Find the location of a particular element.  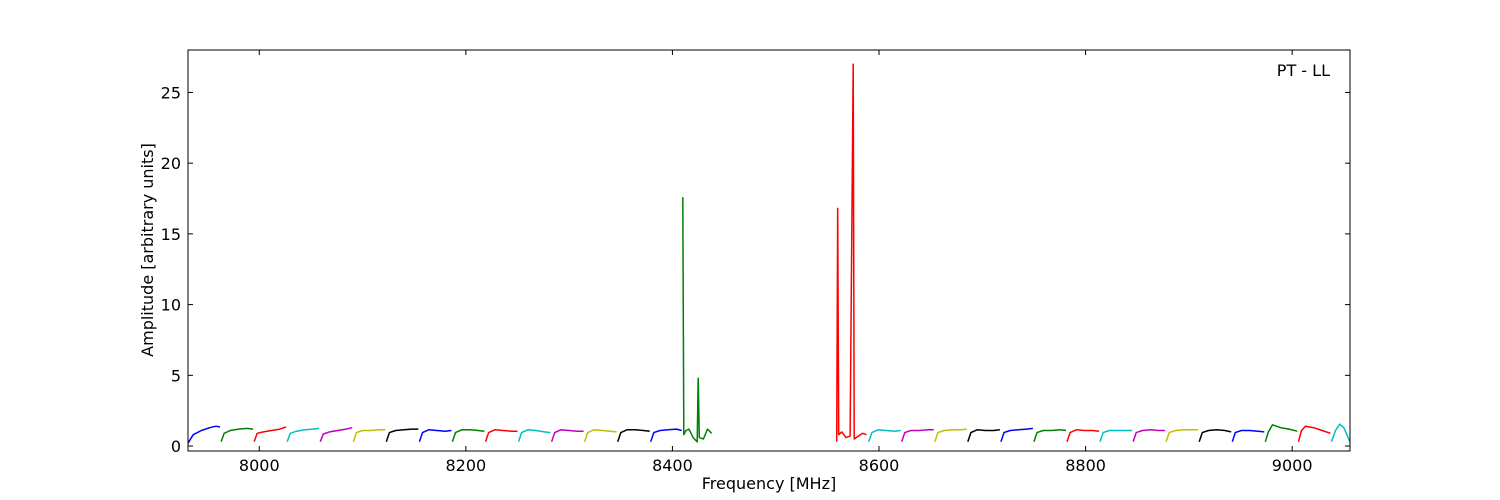

y-tick-label: 10 is located at coordinates (171, 305).